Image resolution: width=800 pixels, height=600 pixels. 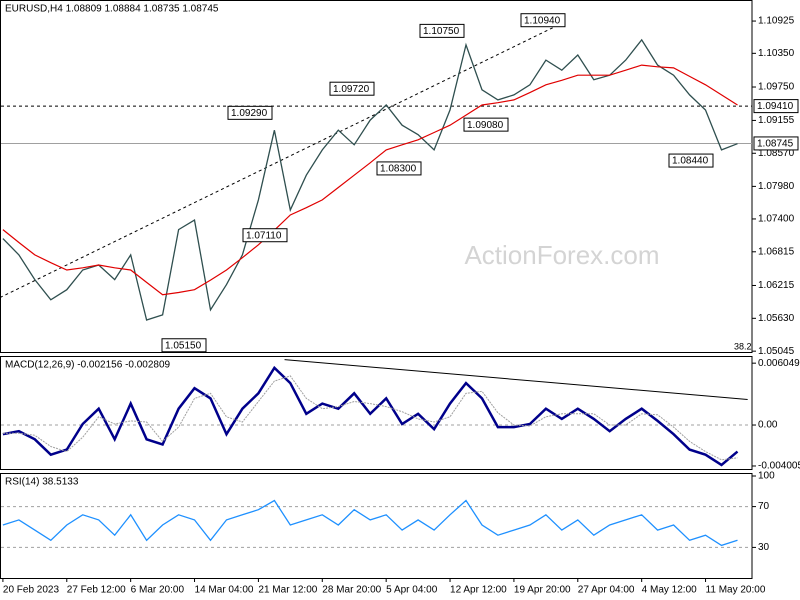 What do you see at coordinates (766, 476) in the screenshot?
I see `y-tick-label: 100` at bounding box center [766, 476].